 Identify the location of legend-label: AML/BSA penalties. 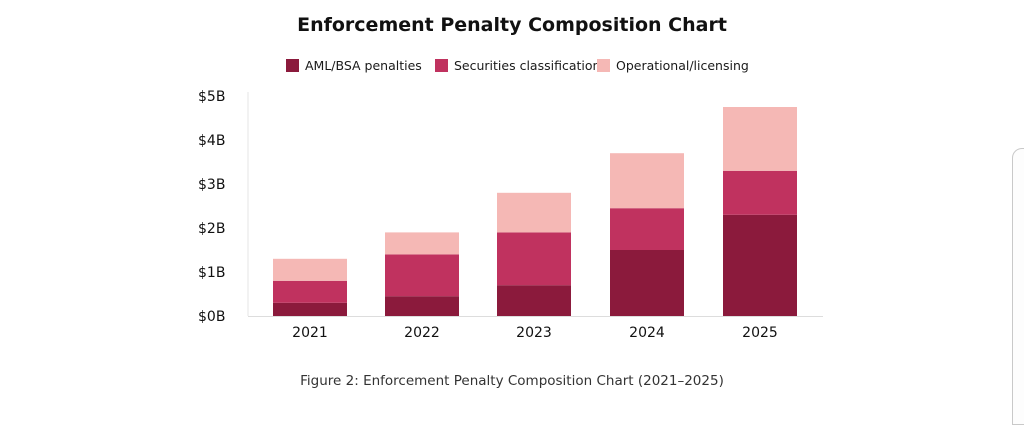
(363, 65).